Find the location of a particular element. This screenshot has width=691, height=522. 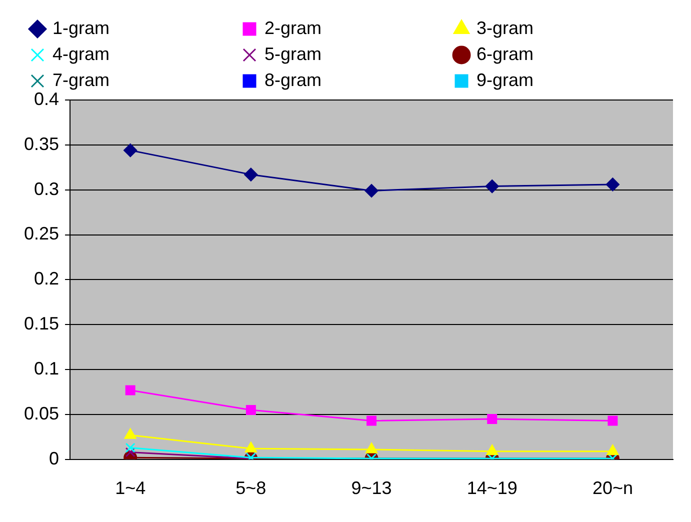

y-tick-label: 0 is located at coordinates (54, 458).